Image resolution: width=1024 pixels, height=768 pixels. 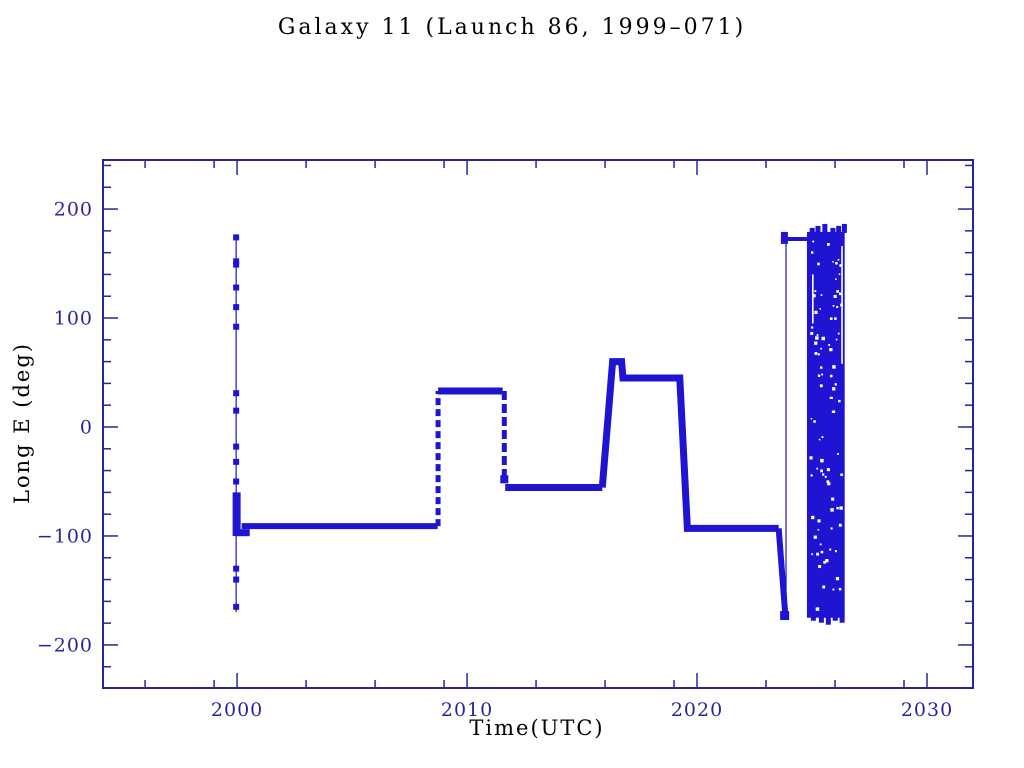 What do you see at coordinates (697, 710) in the screenshot?
I see `x-tick-label: 2020` at bounding box center [697, 710].